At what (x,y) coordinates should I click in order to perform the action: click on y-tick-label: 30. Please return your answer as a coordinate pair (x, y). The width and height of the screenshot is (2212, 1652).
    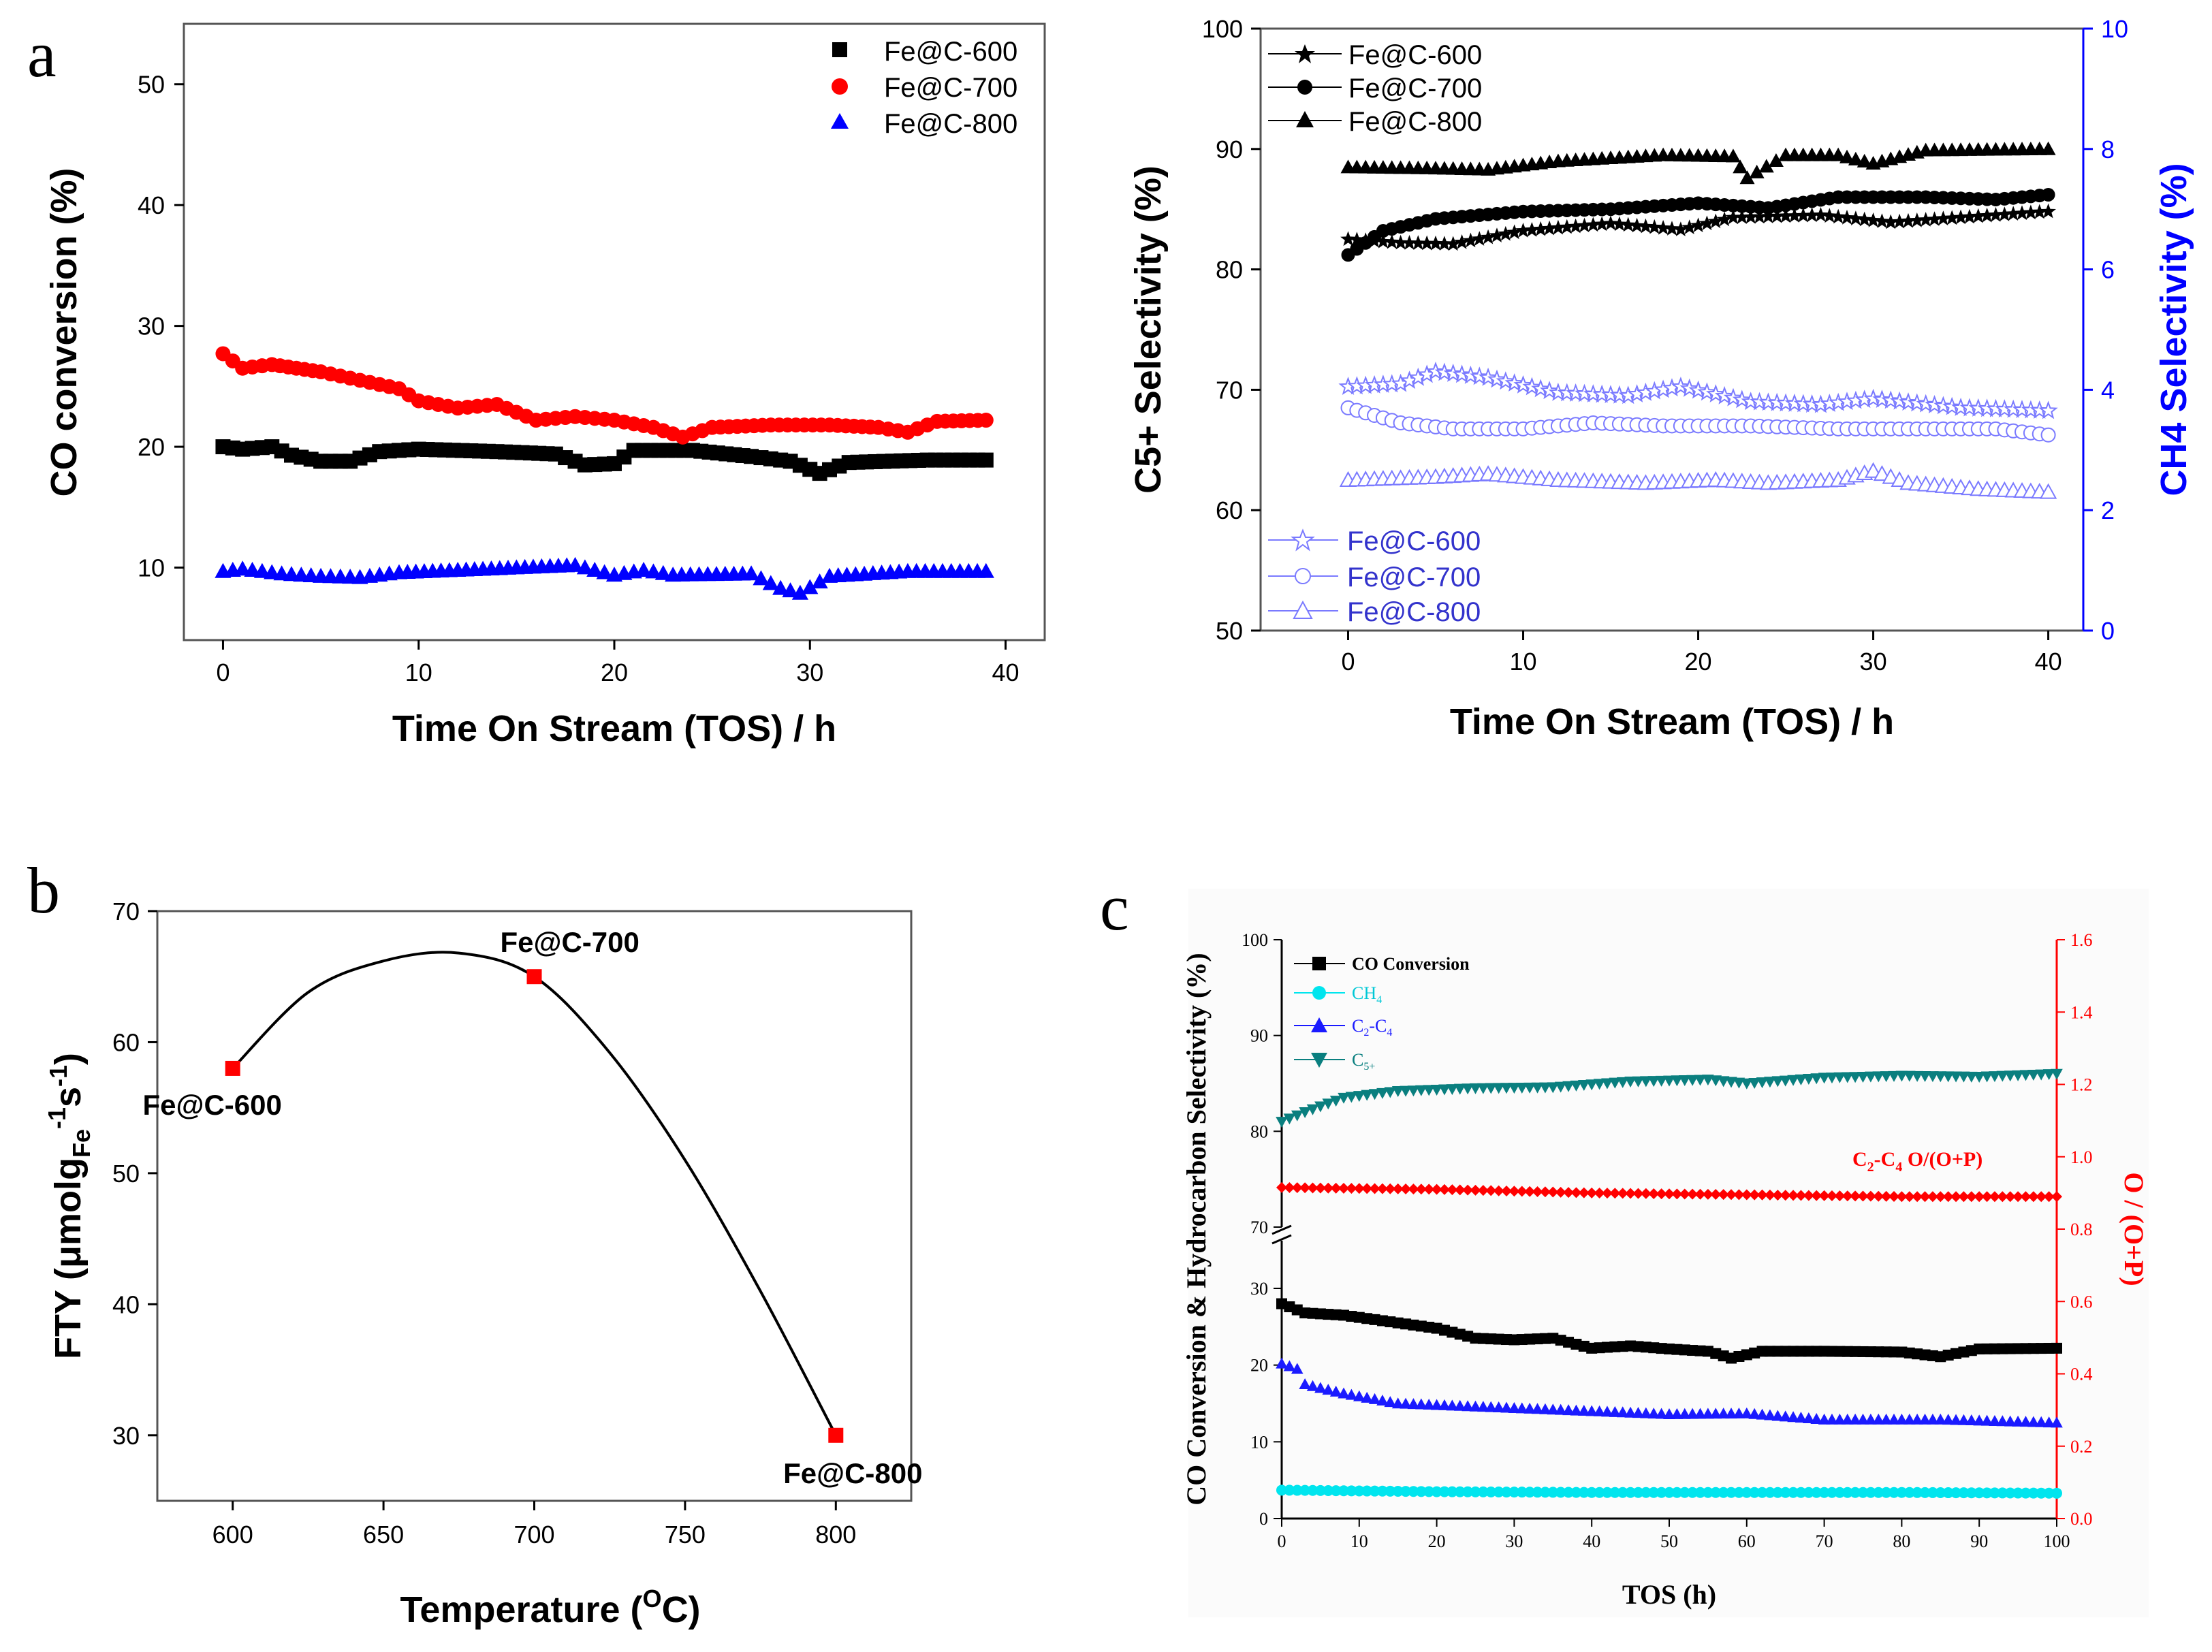
    Looking at the image, I should click on (126, 1436).